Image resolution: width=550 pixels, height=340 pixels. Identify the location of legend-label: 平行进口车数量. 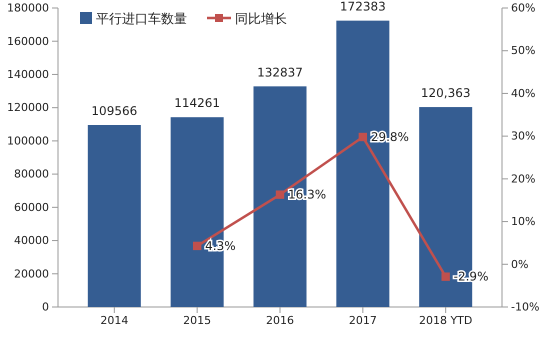
(141, 19).